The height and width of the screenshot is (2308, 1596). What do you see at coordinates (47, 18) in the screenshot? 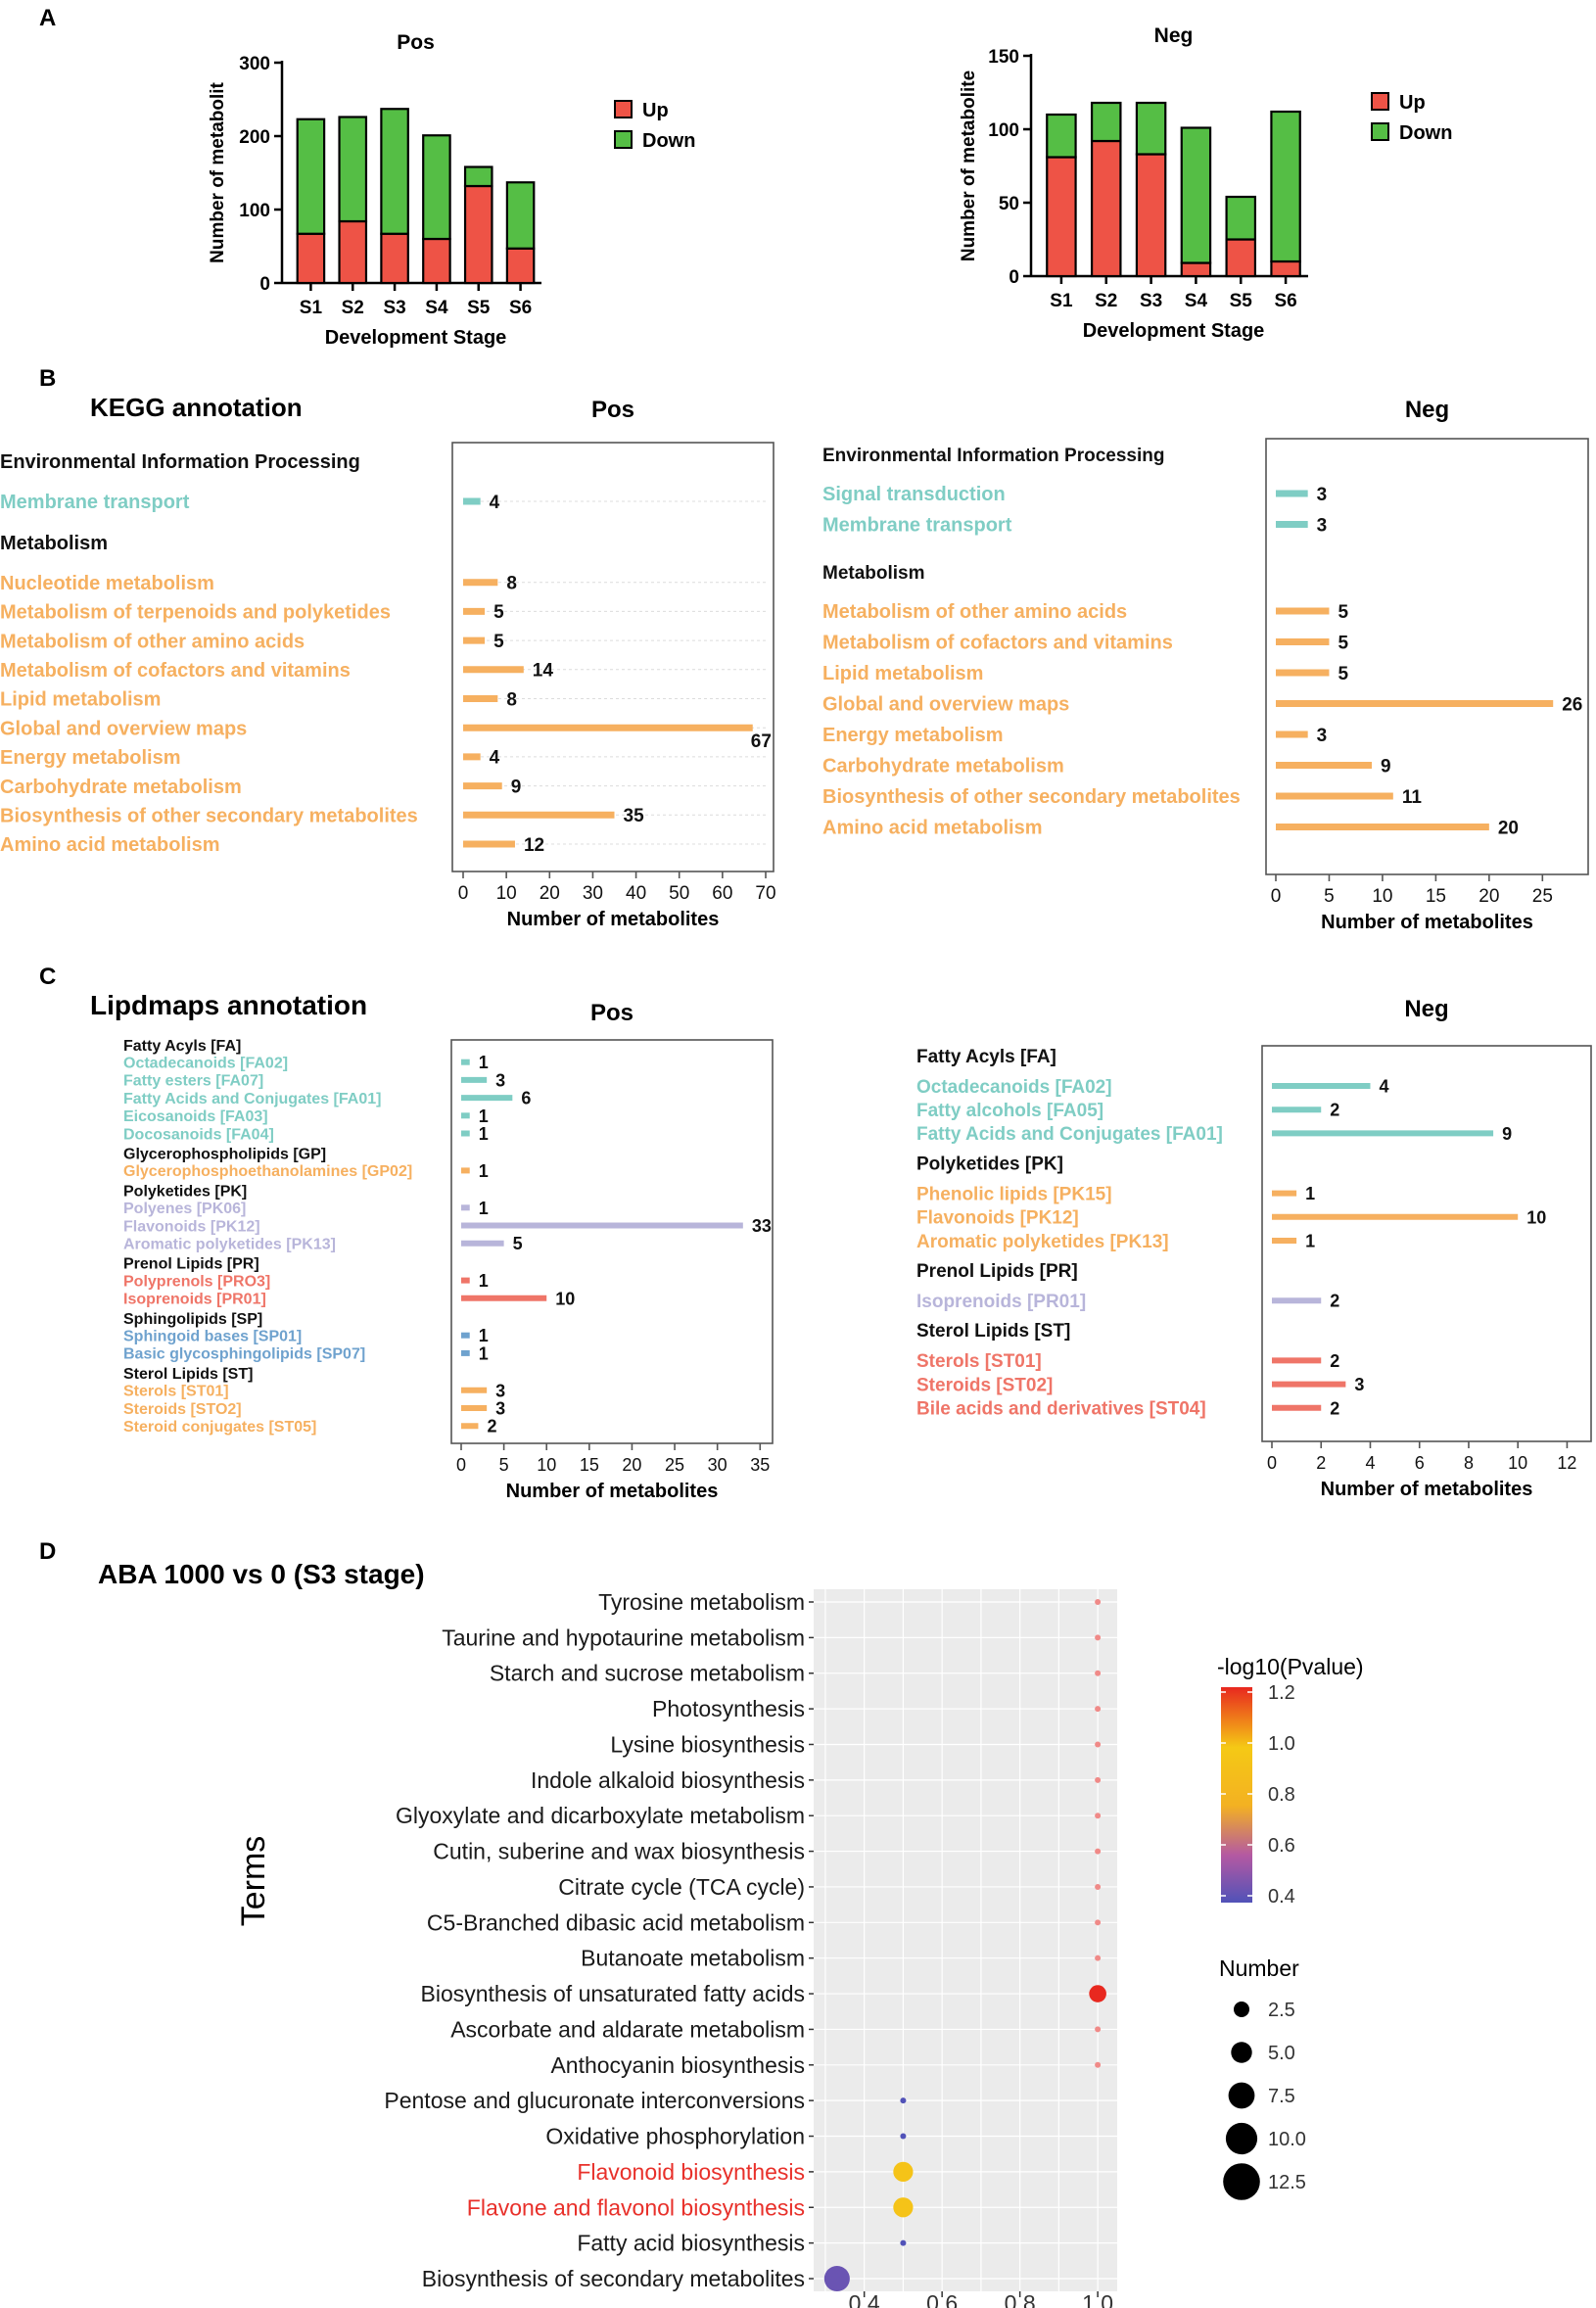
I see `panel-label-a: A` at bounding box center [47, 18].